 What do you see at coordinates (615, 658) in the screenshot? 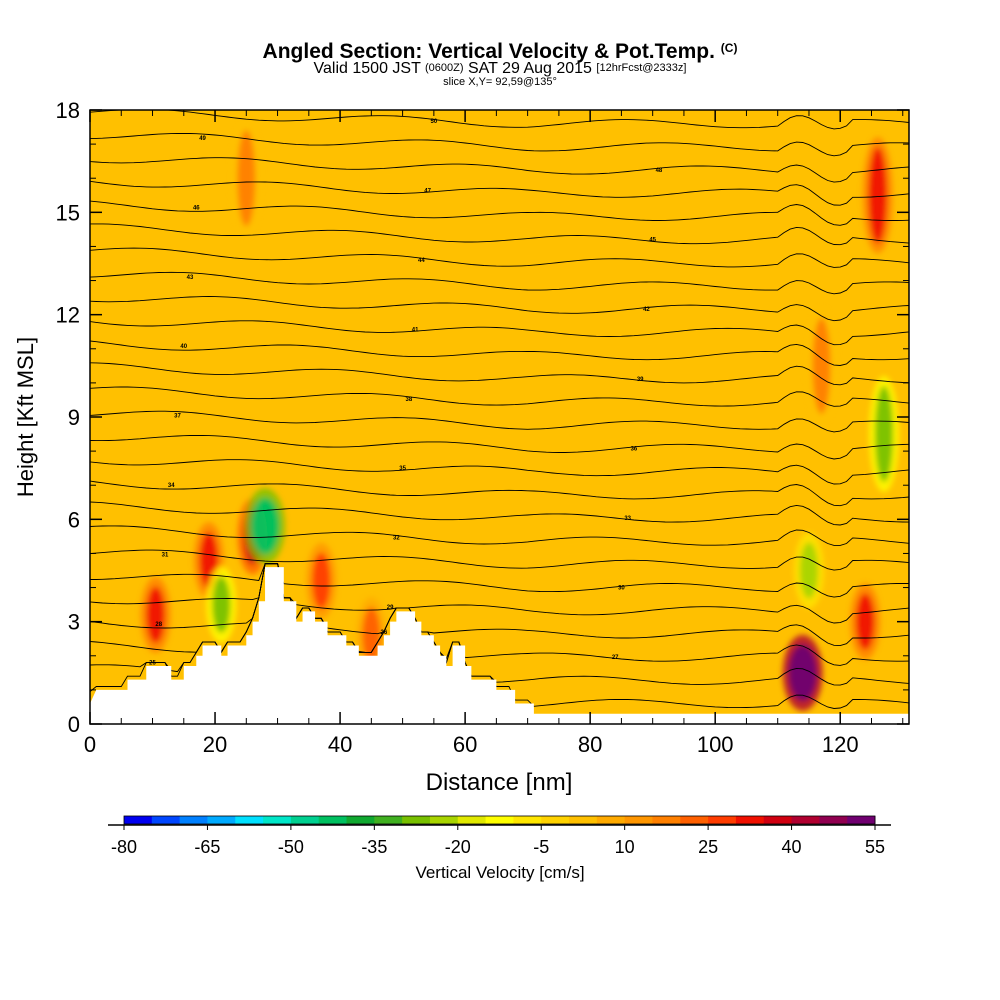
I see `isoline-label: 27` at bounding box center [615, 658].